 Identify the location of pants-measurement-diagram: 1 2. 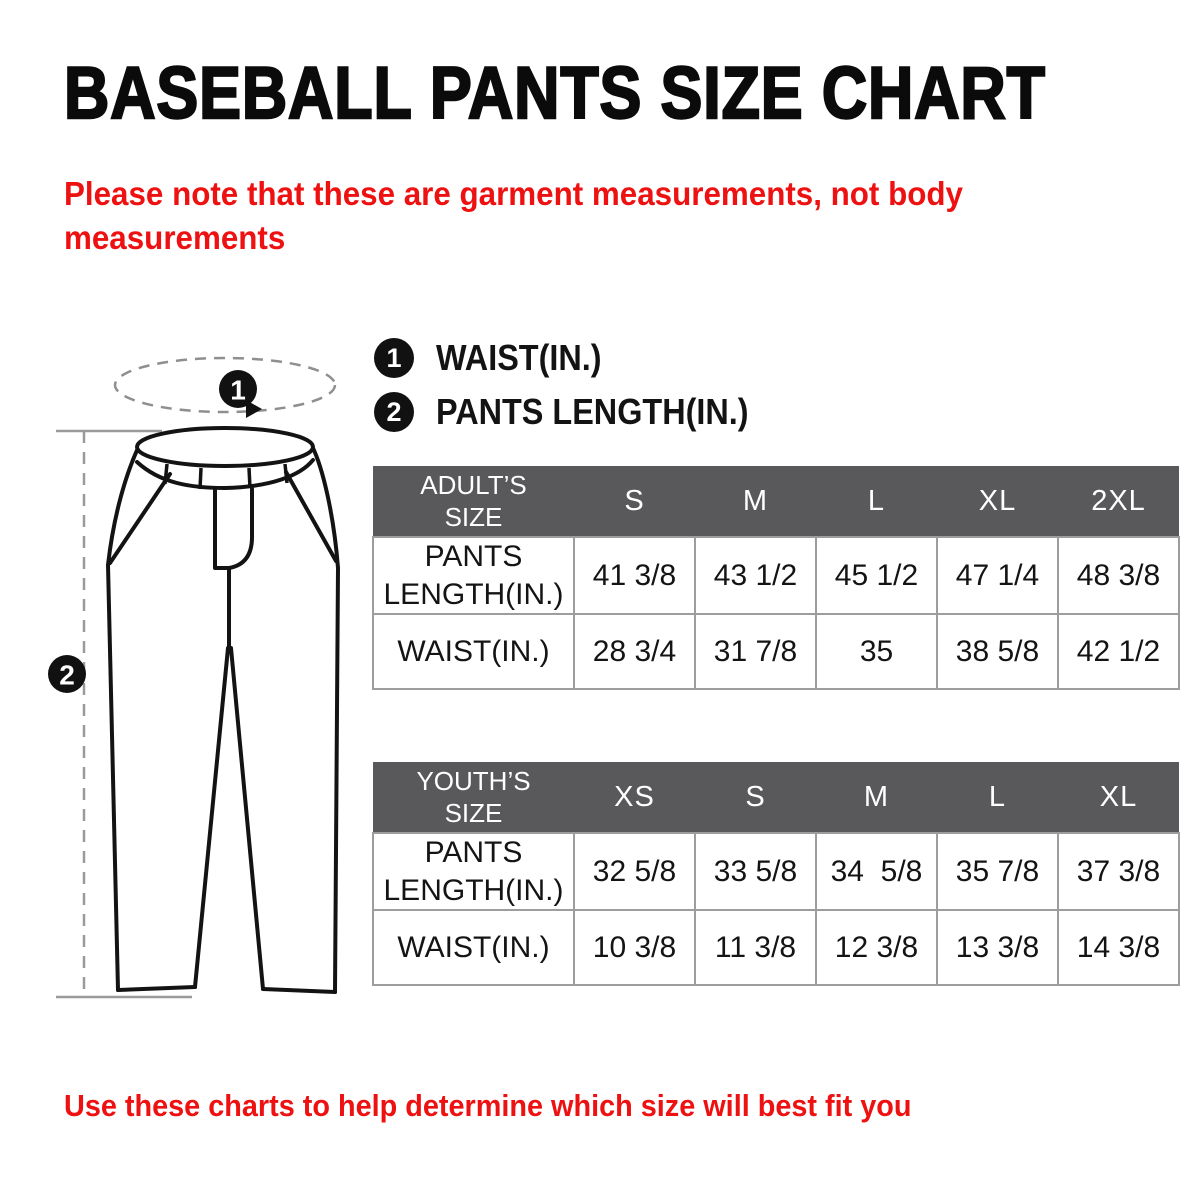
(194, 677).